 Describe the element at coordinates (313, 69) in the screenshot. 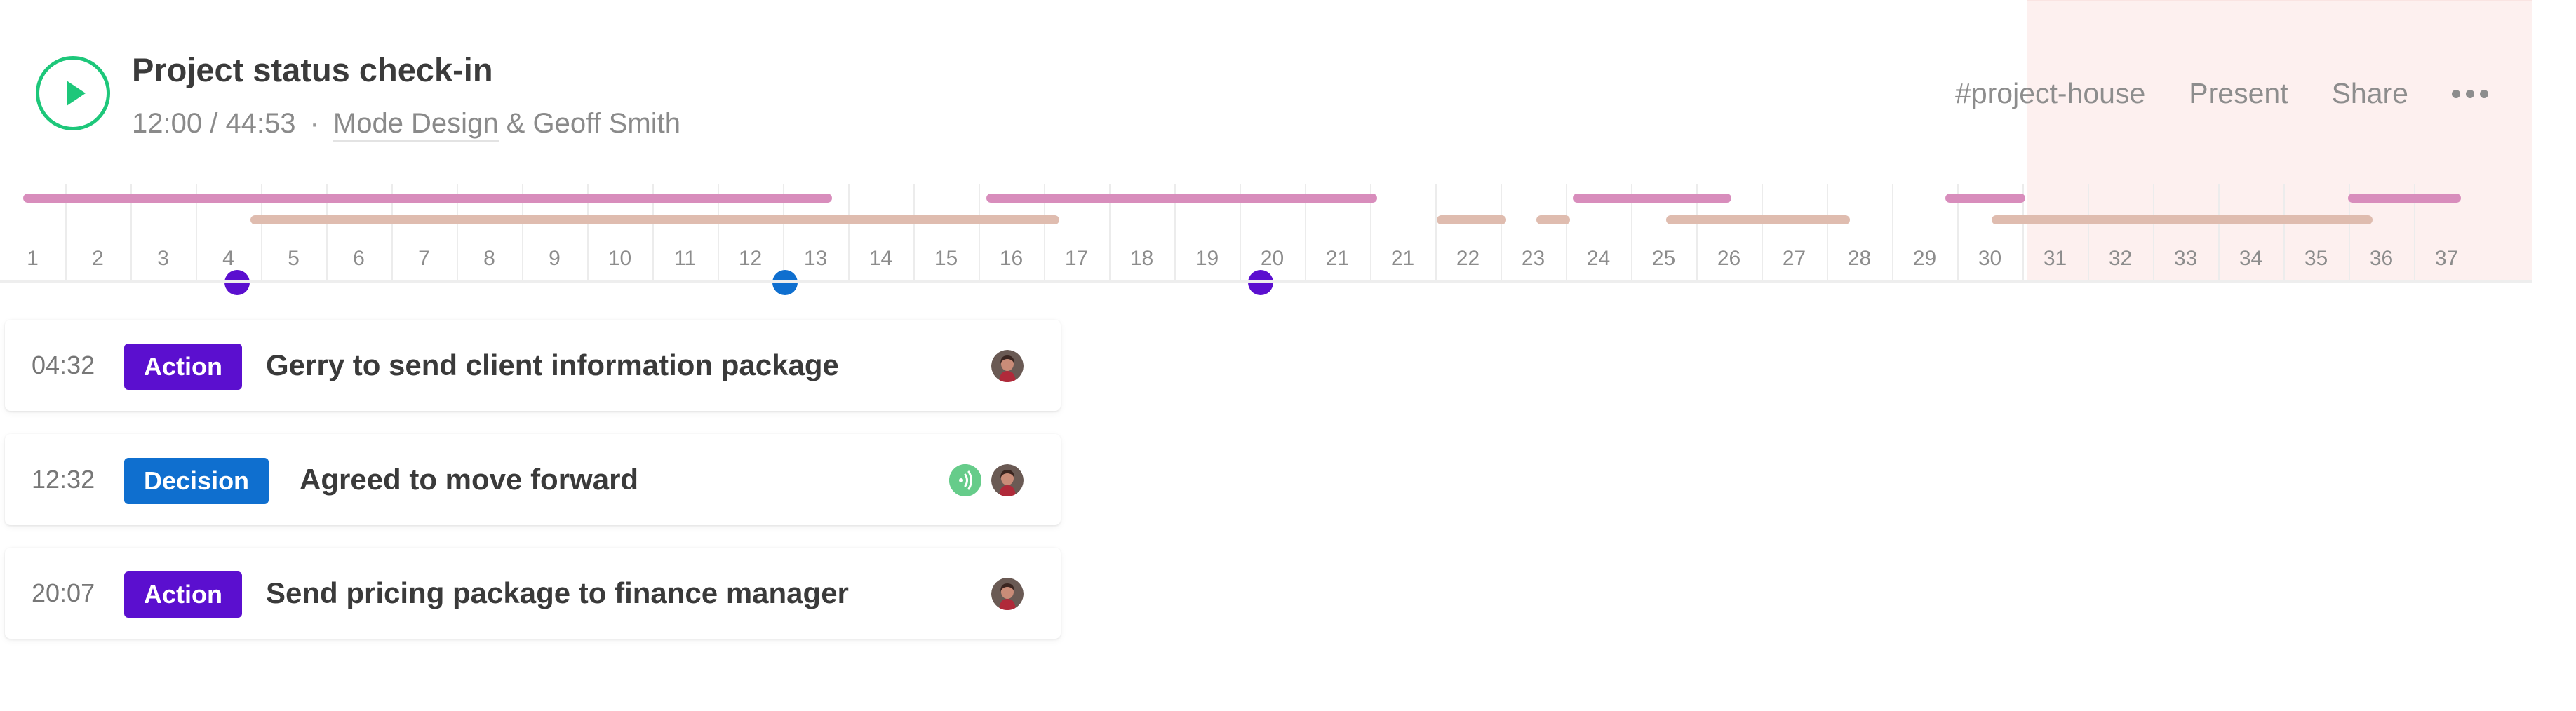

I see `page-title: Project status check-in` at that location.